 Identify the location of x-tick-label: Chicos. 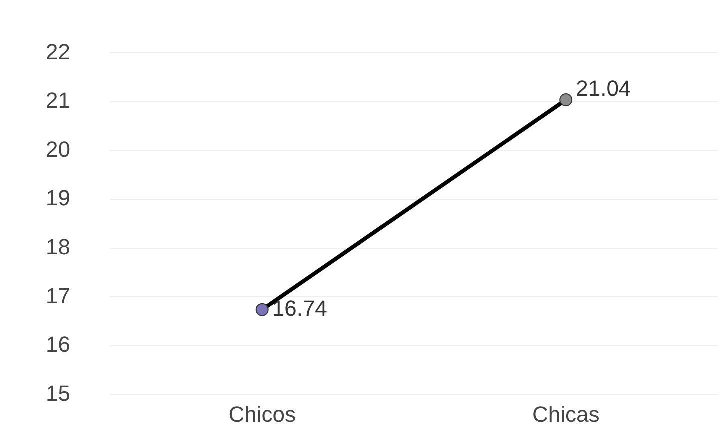
(262, 415).